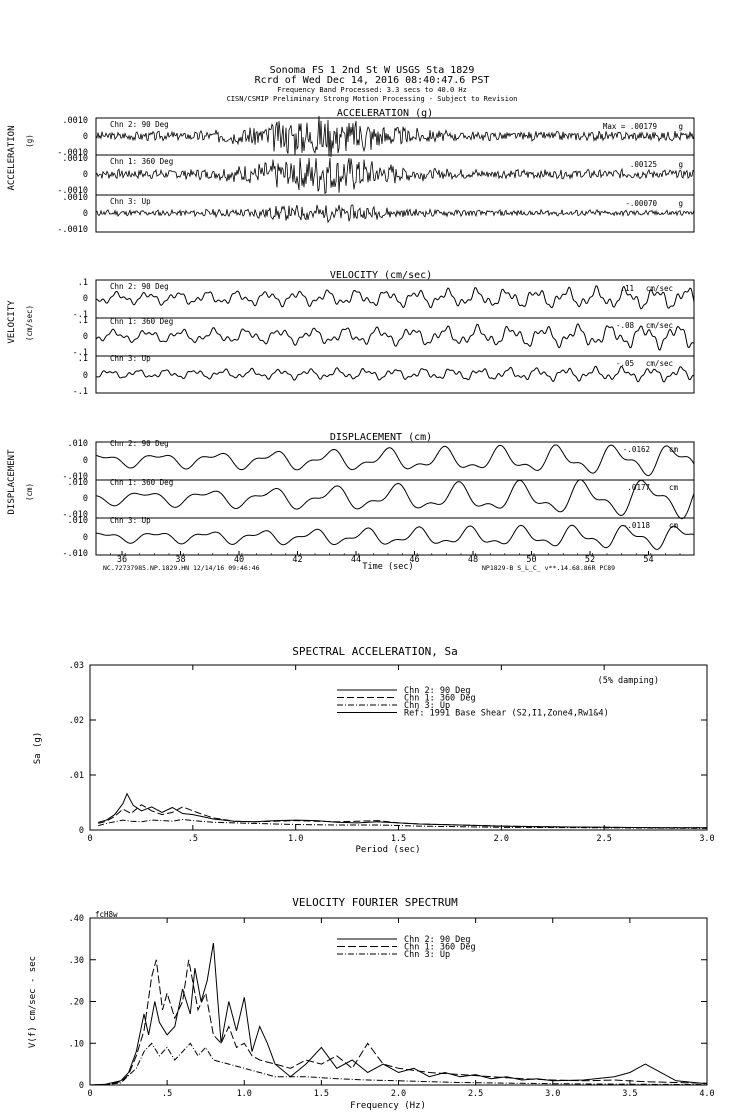 This screenshot has height=1115, width=739. What do you see at coordinates (385, 113) in the screenshot?
I see `acceleration-title: ACCELERATION (g)` at bounding box center [385, 113].